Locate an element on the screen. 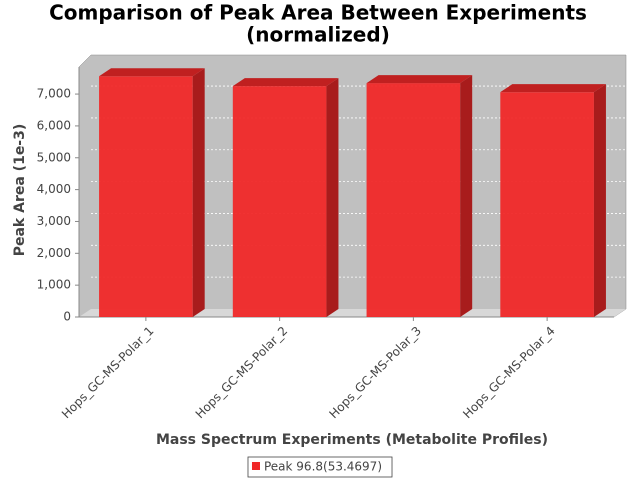 The width and height of the screenshot is (640, 480). legend-box is located at coordinates (320, 467).